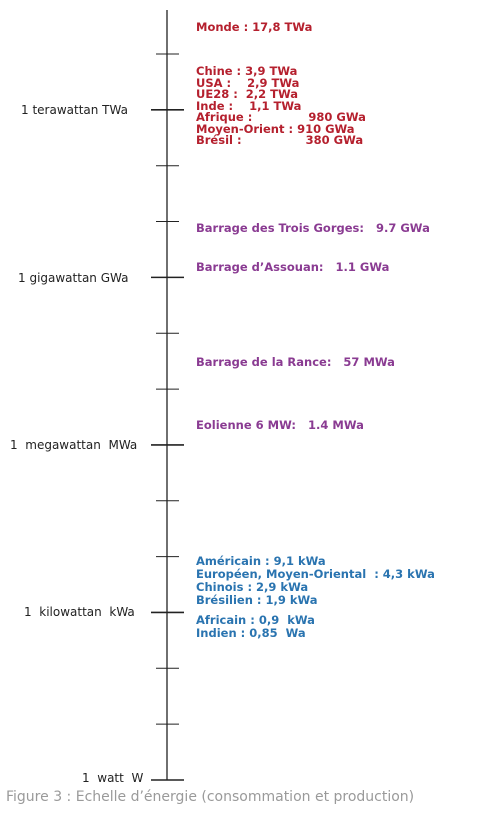  What do you see at coordinates (280, 425) in the screenshot?
I see `production-wind-turbine: Eolienne 6 MW: 1.4 MWa` at bounding box center [280, 425].